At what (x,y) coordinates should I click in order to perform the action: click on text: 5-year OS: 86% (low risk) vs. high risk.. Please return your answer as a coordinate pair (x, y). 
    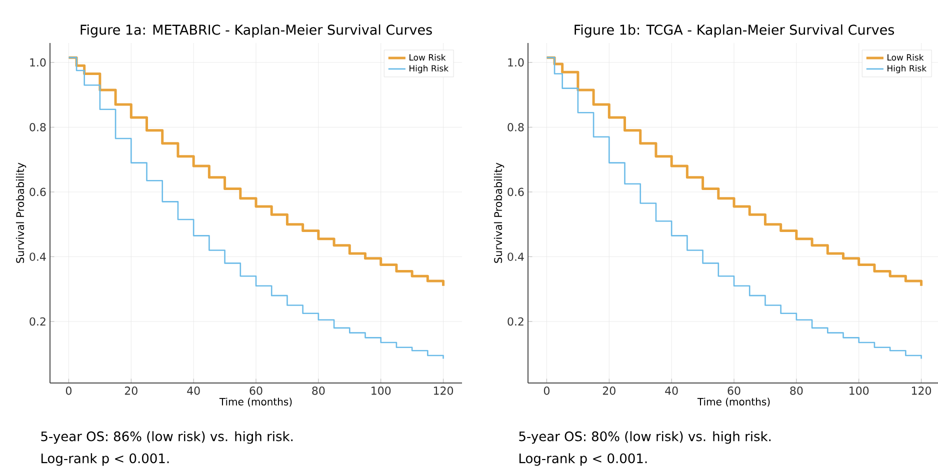
    Looking at the image, I should click on (167, 437).